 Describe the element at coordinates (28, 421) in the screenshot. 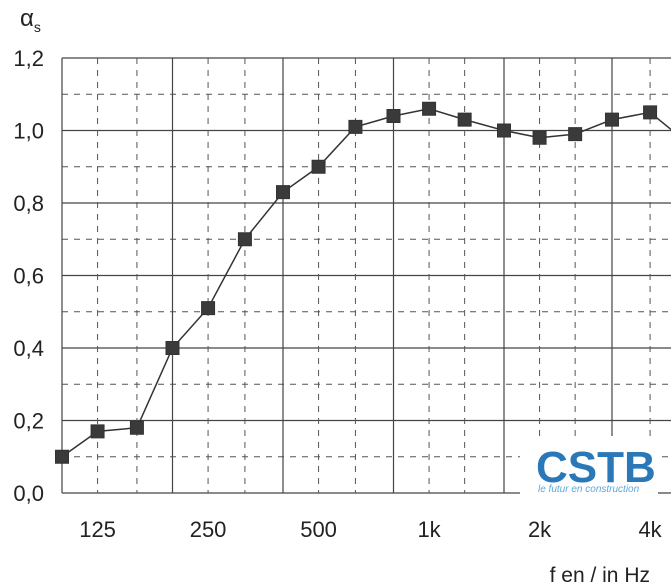

I see `y-tick-label: 0,2` at that location.